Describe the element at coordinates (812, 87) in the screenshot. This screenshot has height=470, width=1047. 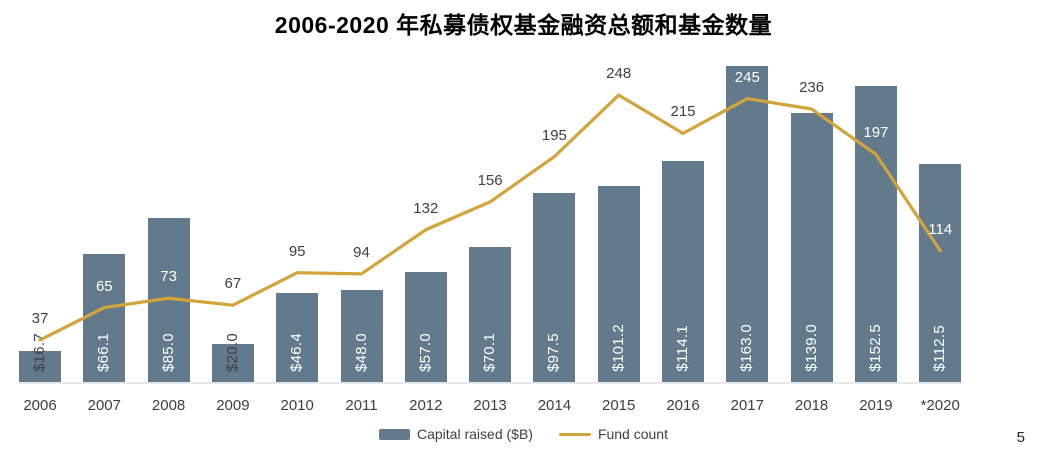
I see `fund-count-label-2018: 236` at that location.